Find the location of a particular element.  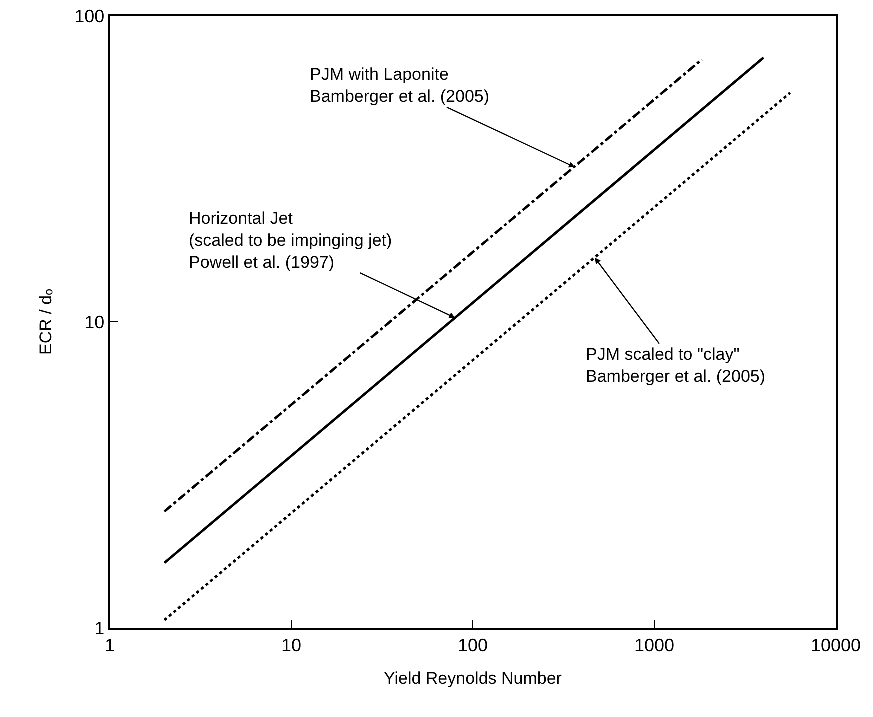

x-tick-label: 10000 is located at coordinates (836, 645).